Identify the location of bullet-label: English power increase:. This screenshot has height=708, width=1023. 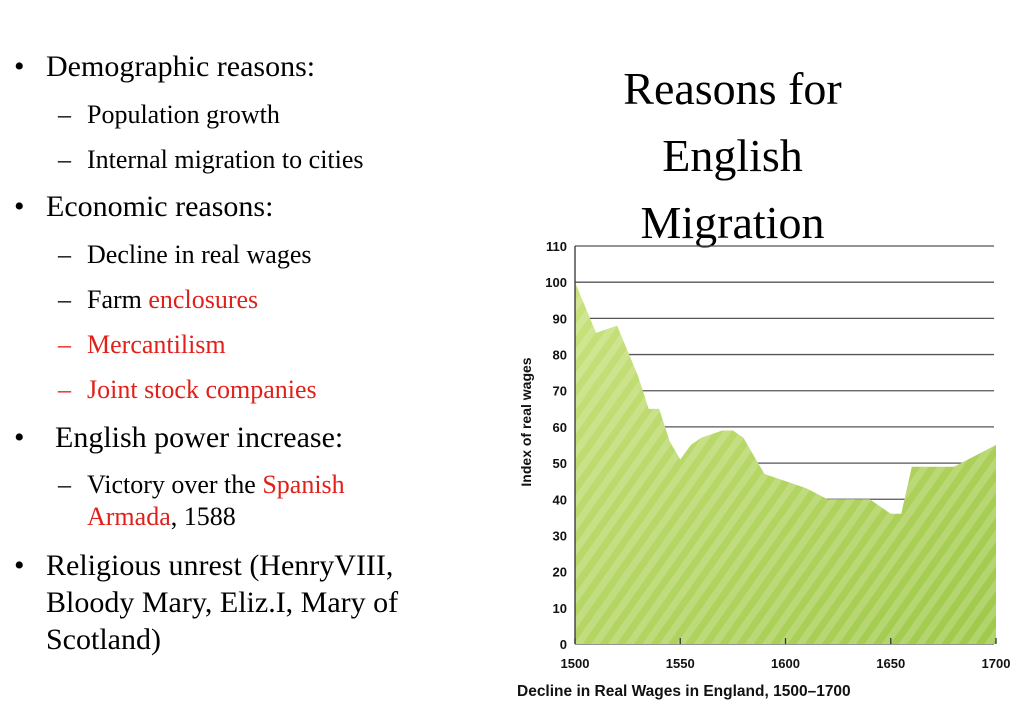
(199, 437).